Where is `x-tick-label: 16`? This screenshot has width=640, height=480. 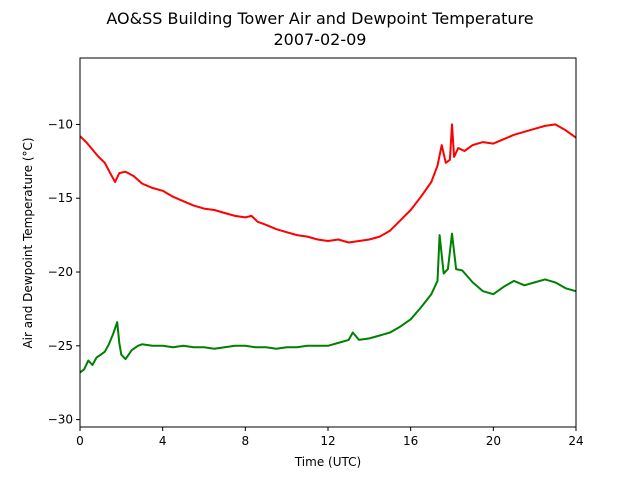 x-tick-label: 16 is located at coordinates (410, 441).